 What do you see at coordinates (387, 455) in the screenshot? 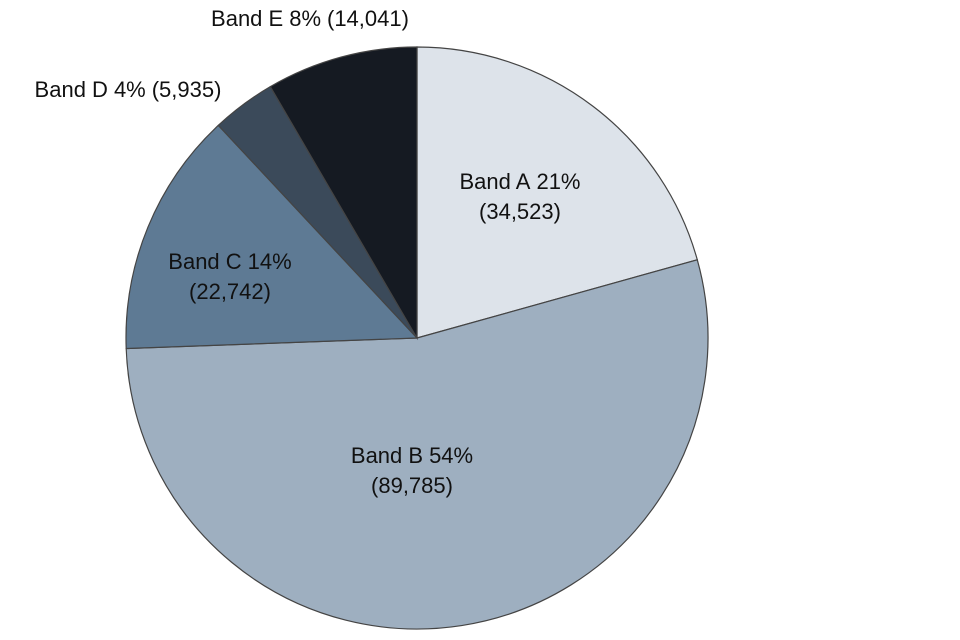
I see `category-label: Band B` at bounding box center [387, 455].